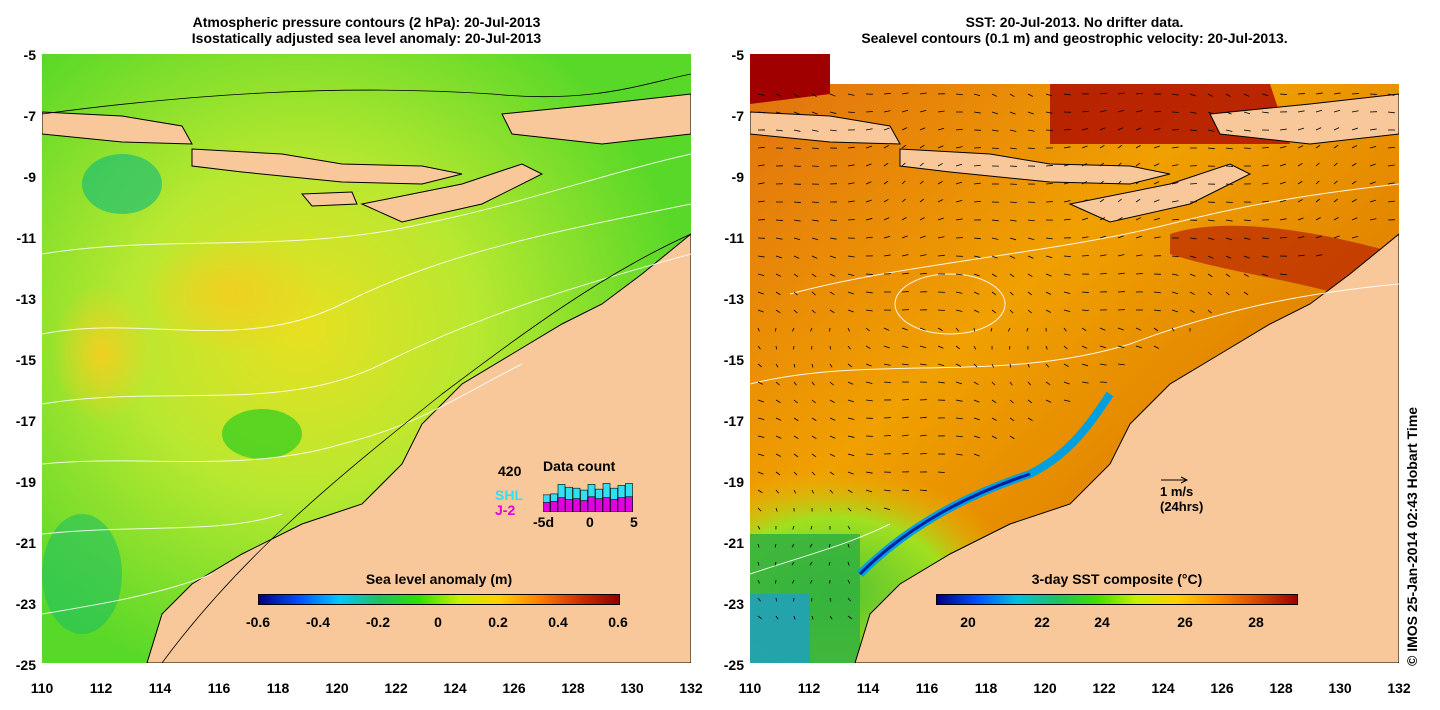 The width and height of the screenshot is (1440, 710). I want to click on count-bar-j2, so click(614, 505).